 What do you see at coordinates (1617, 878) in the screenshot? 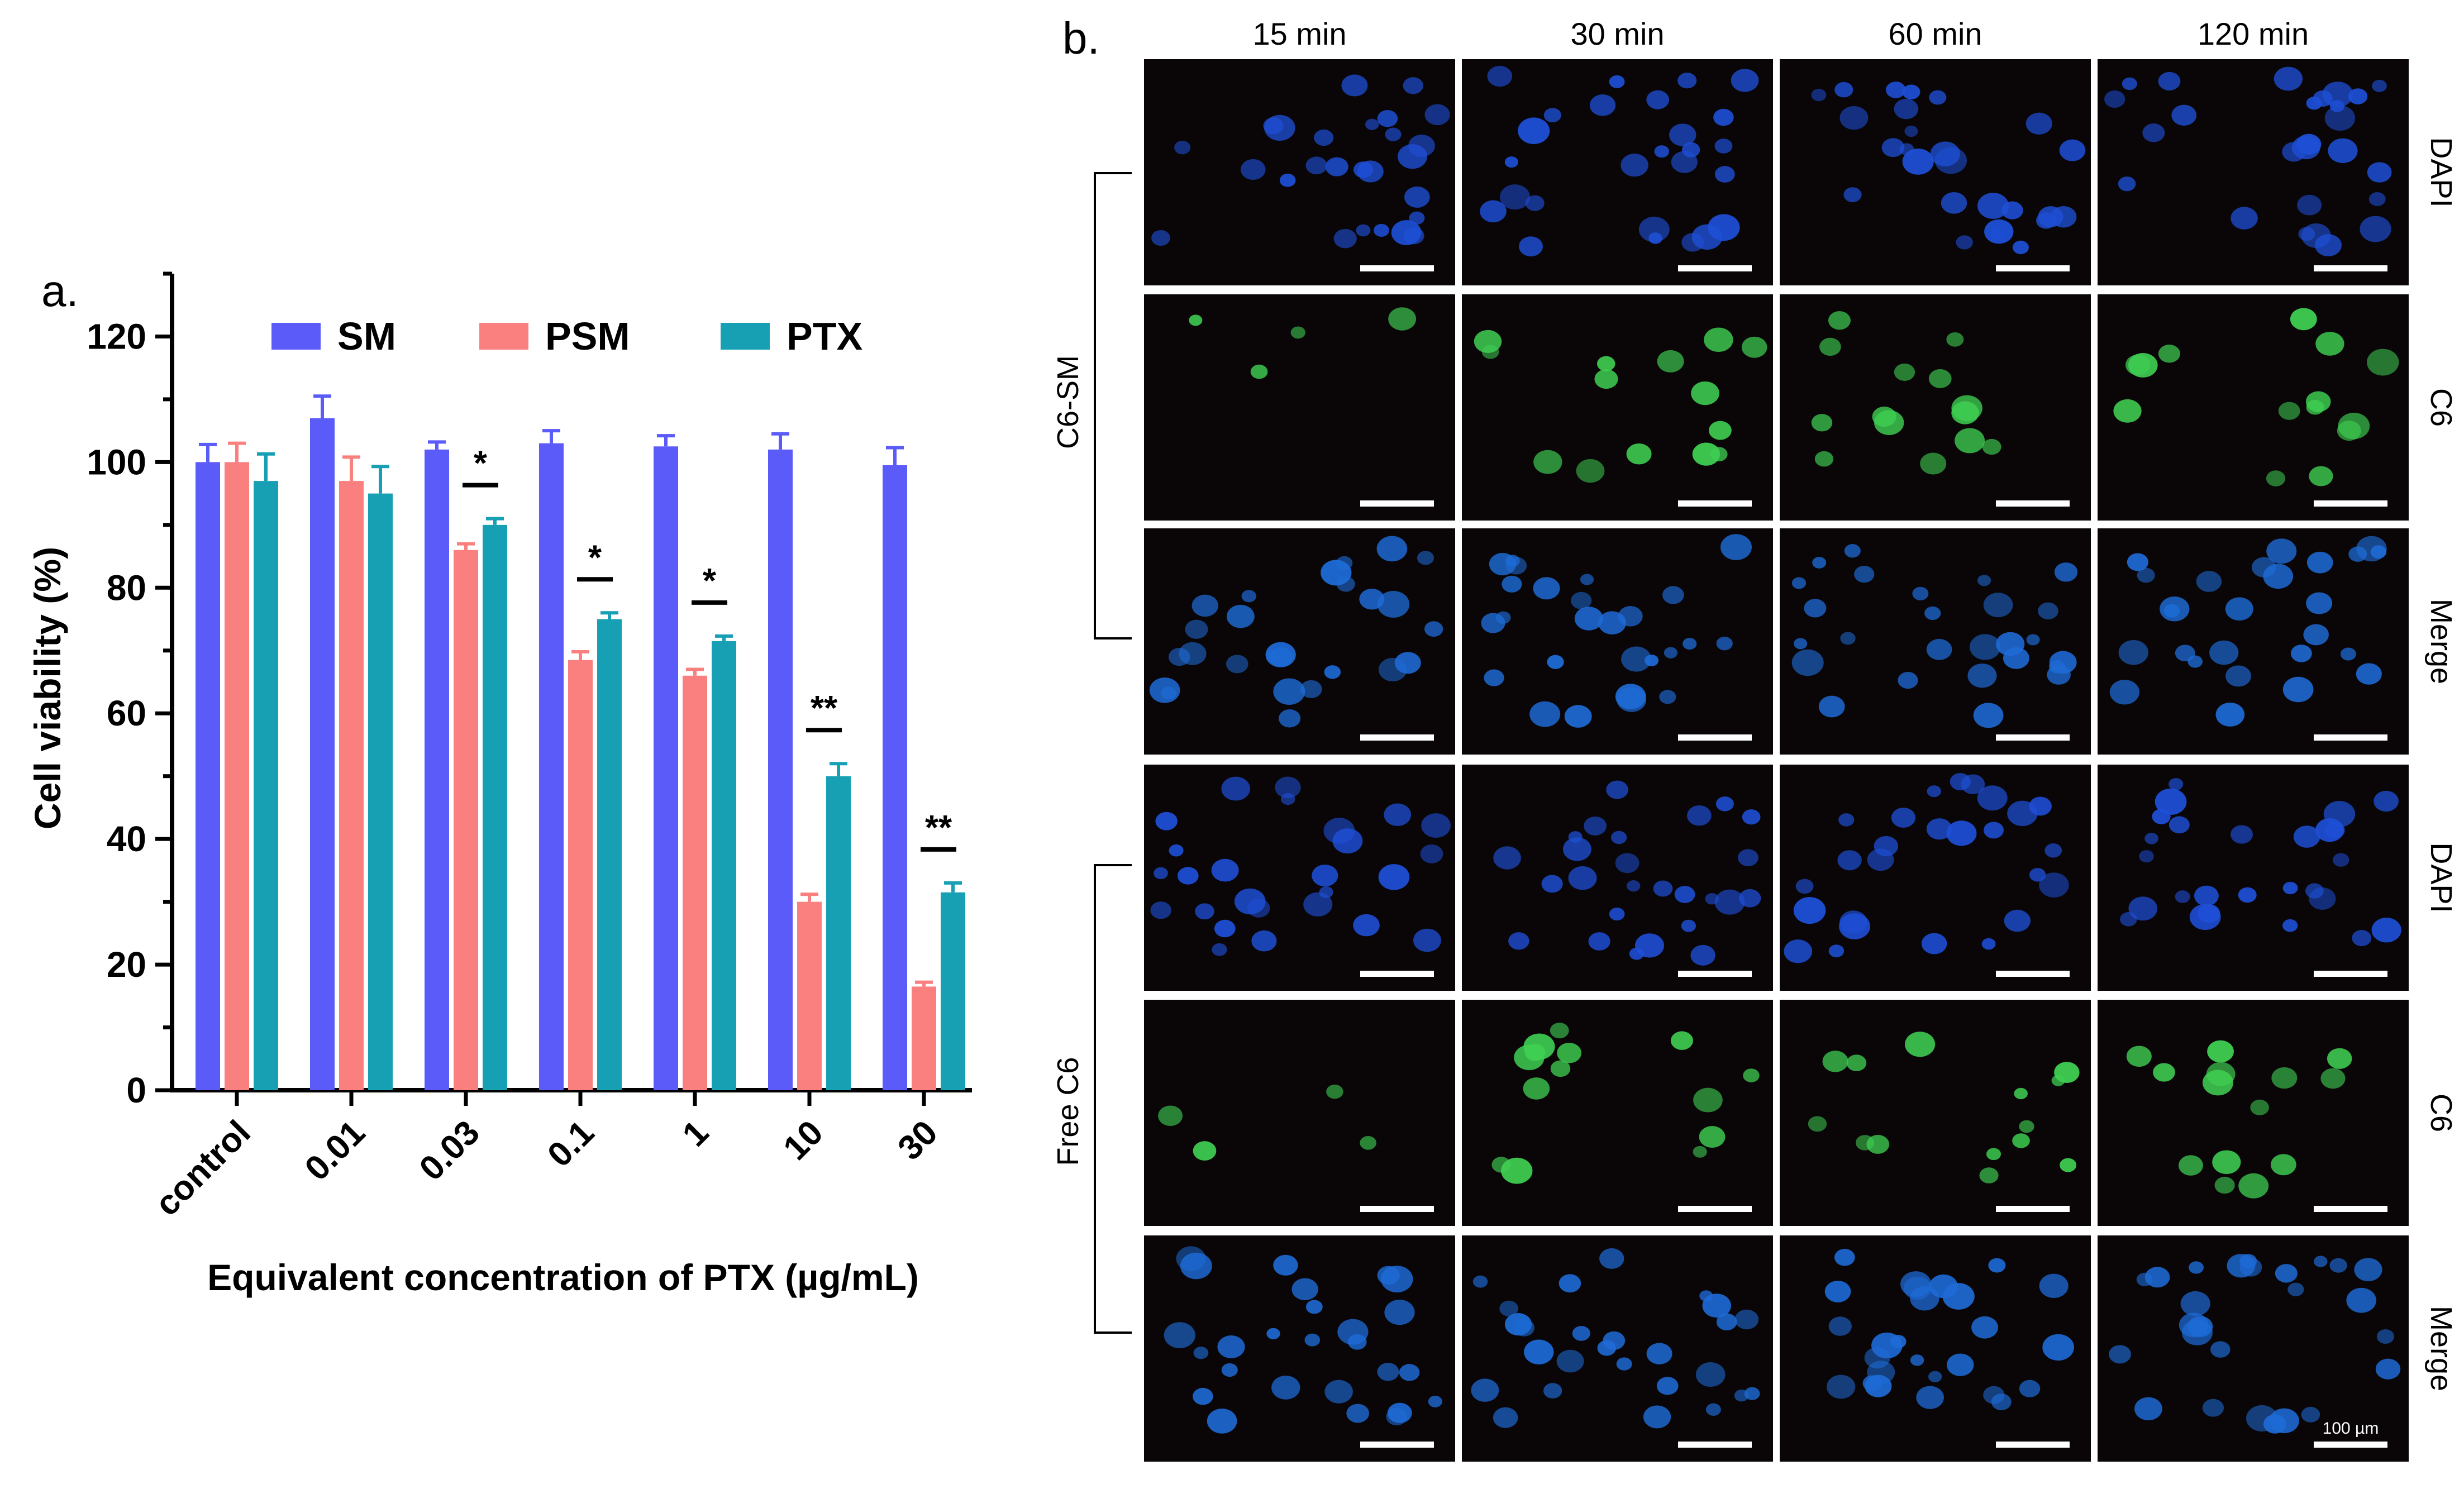
I see `micrograph-dapi` at bounding box center [1617, 878].